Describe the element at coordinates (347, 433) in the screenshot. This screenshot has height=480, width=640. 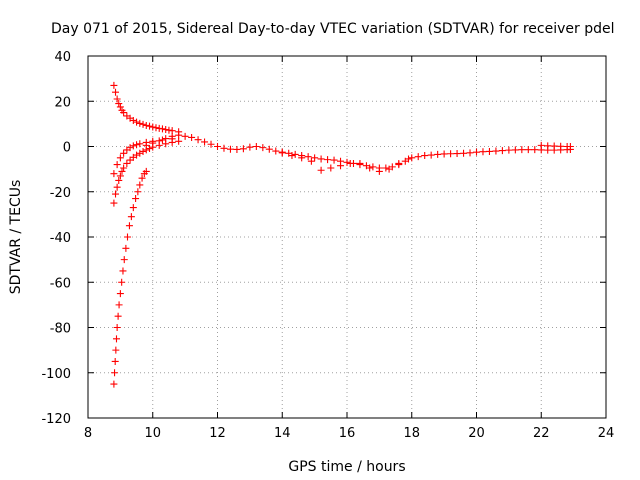
I see `x-tick-label: 16` at that location.